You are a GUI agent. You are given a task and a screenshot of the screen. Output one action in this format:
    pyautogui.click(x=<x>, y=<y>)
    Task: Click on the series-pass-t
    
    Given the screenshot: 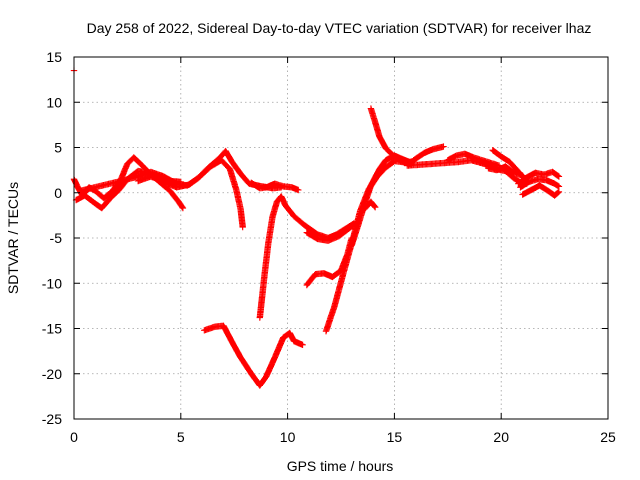 What is the action you would take?
    pyautogui.click(x=539, y=177)
    